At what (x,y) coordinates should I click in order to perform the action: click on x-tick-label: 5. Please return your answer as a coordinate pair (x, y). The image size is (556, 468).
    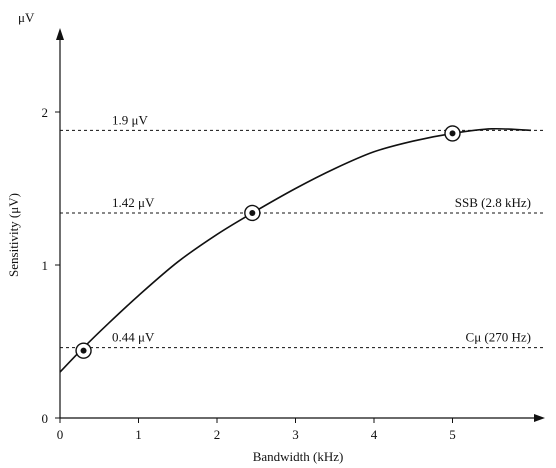
    Looking at the image, I should click on (452, 434).